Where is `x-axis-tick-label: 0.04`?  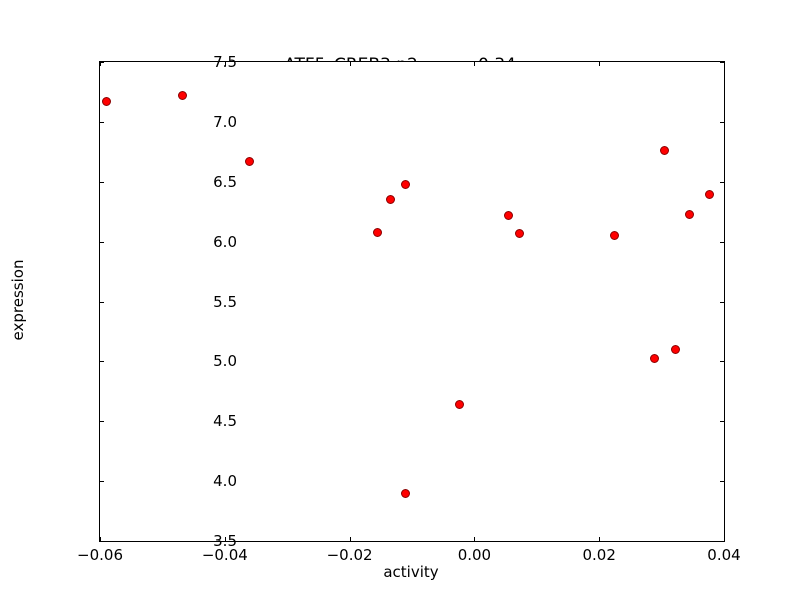 x-axis-tick-label: 0.04 is located at coordinates (724, 555).